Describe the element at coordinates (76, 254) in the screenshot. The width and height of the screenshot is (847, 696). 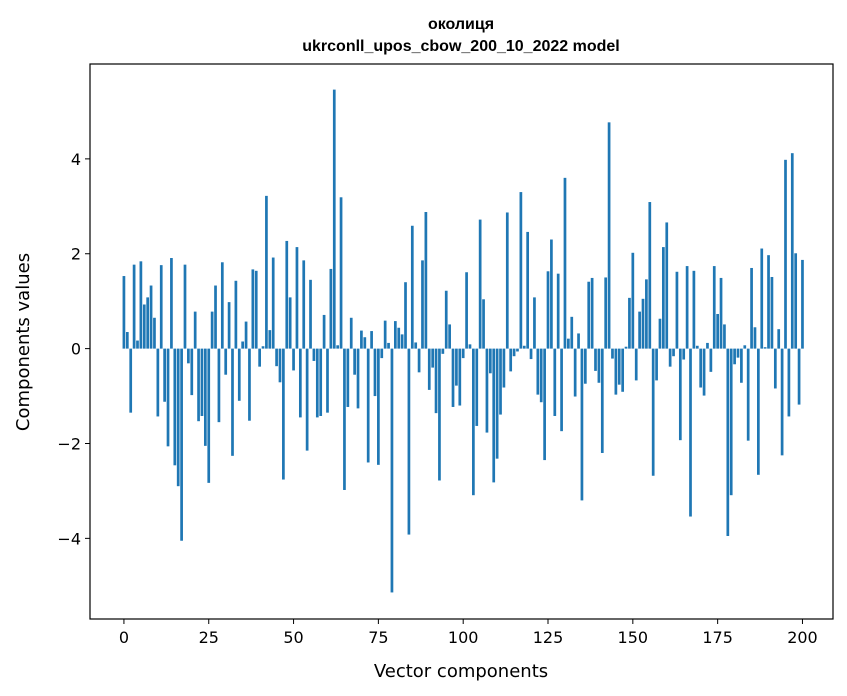
I see `y-tick-label: 2` at that location.